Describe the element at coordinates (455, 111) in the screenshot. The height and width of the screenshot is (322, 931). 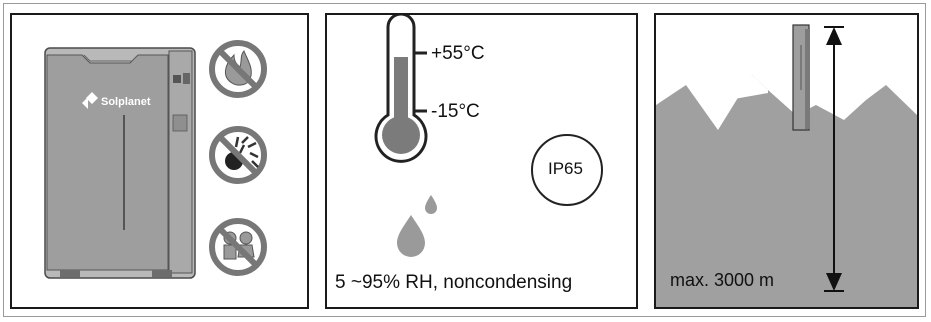
I see `temp-min-label: -15°C` at that location.